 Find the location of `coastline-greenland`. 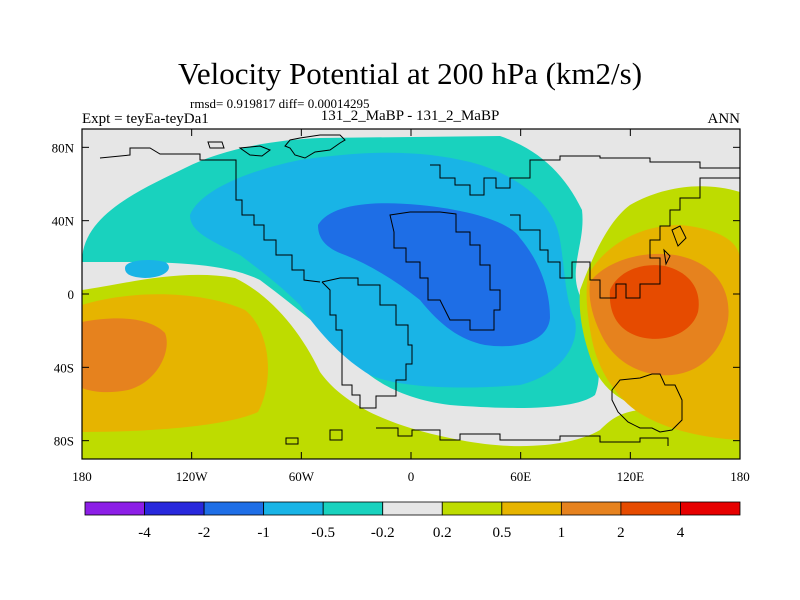

coastline-greenland is located at coordinates (315, 146).